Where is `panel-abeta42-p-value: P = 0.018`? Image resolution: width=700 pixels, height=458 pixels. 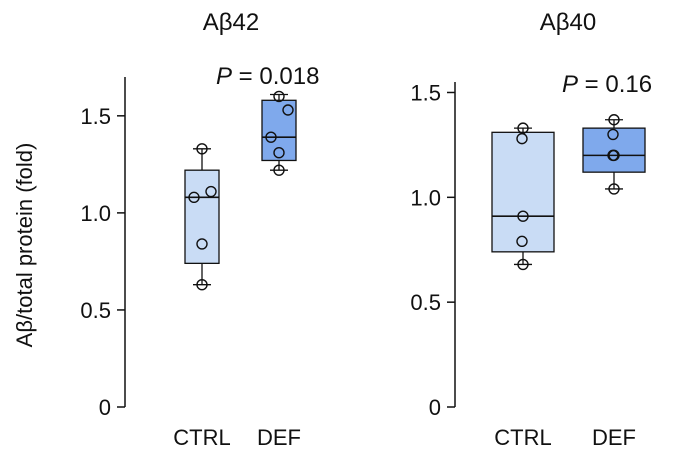
panel-abeta42-p-value: P = 0.018 is located at coordinates (267, 76).